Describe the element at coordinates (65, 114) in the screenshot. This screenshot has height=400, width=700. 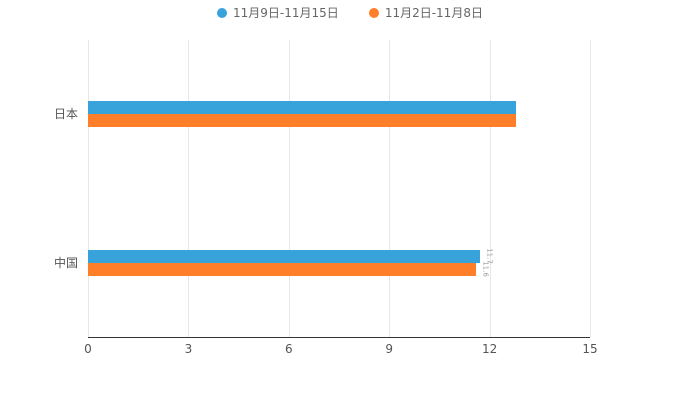
I see `y-axis-category-label: 日本` at that location.